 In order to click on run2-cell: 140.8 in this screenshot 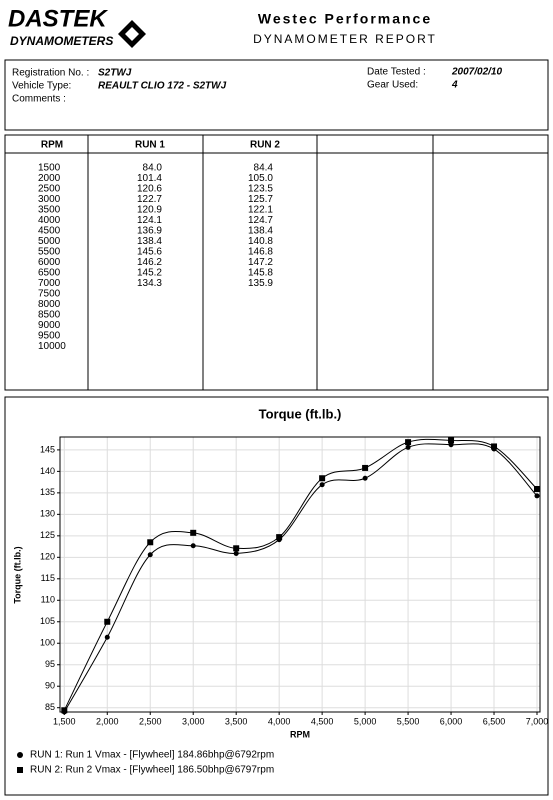, I will do `click(260, 241)`.